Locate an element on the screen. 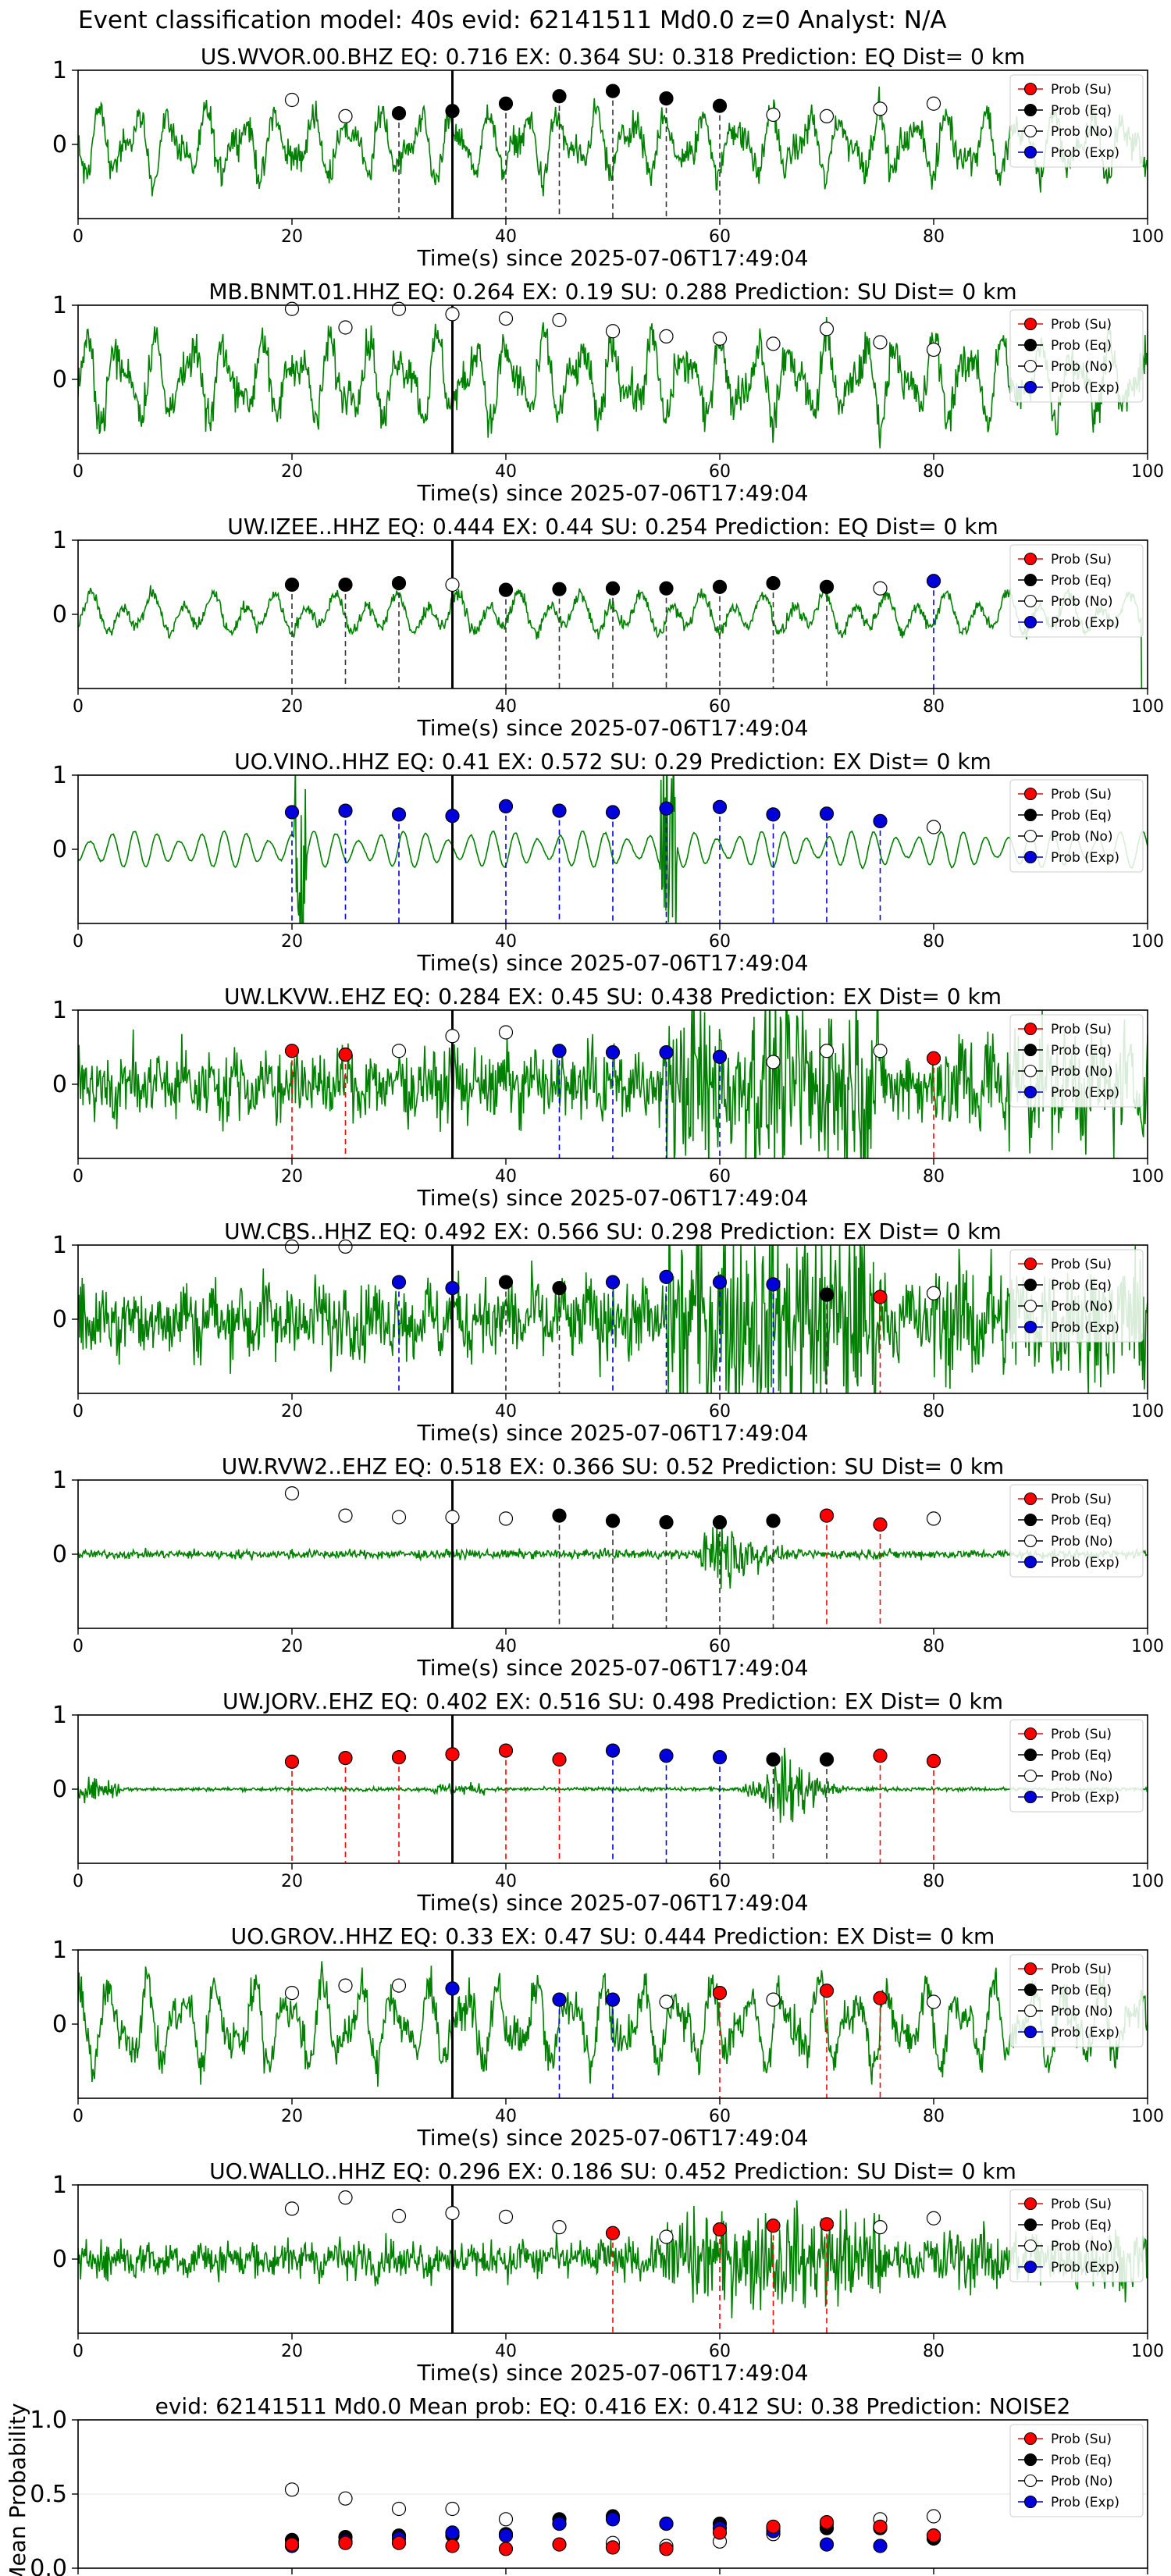 Image resolution: width=1171 pixels, height=2576 pixels. mean-prob-point-exp is located at coordinates (506, 2535).